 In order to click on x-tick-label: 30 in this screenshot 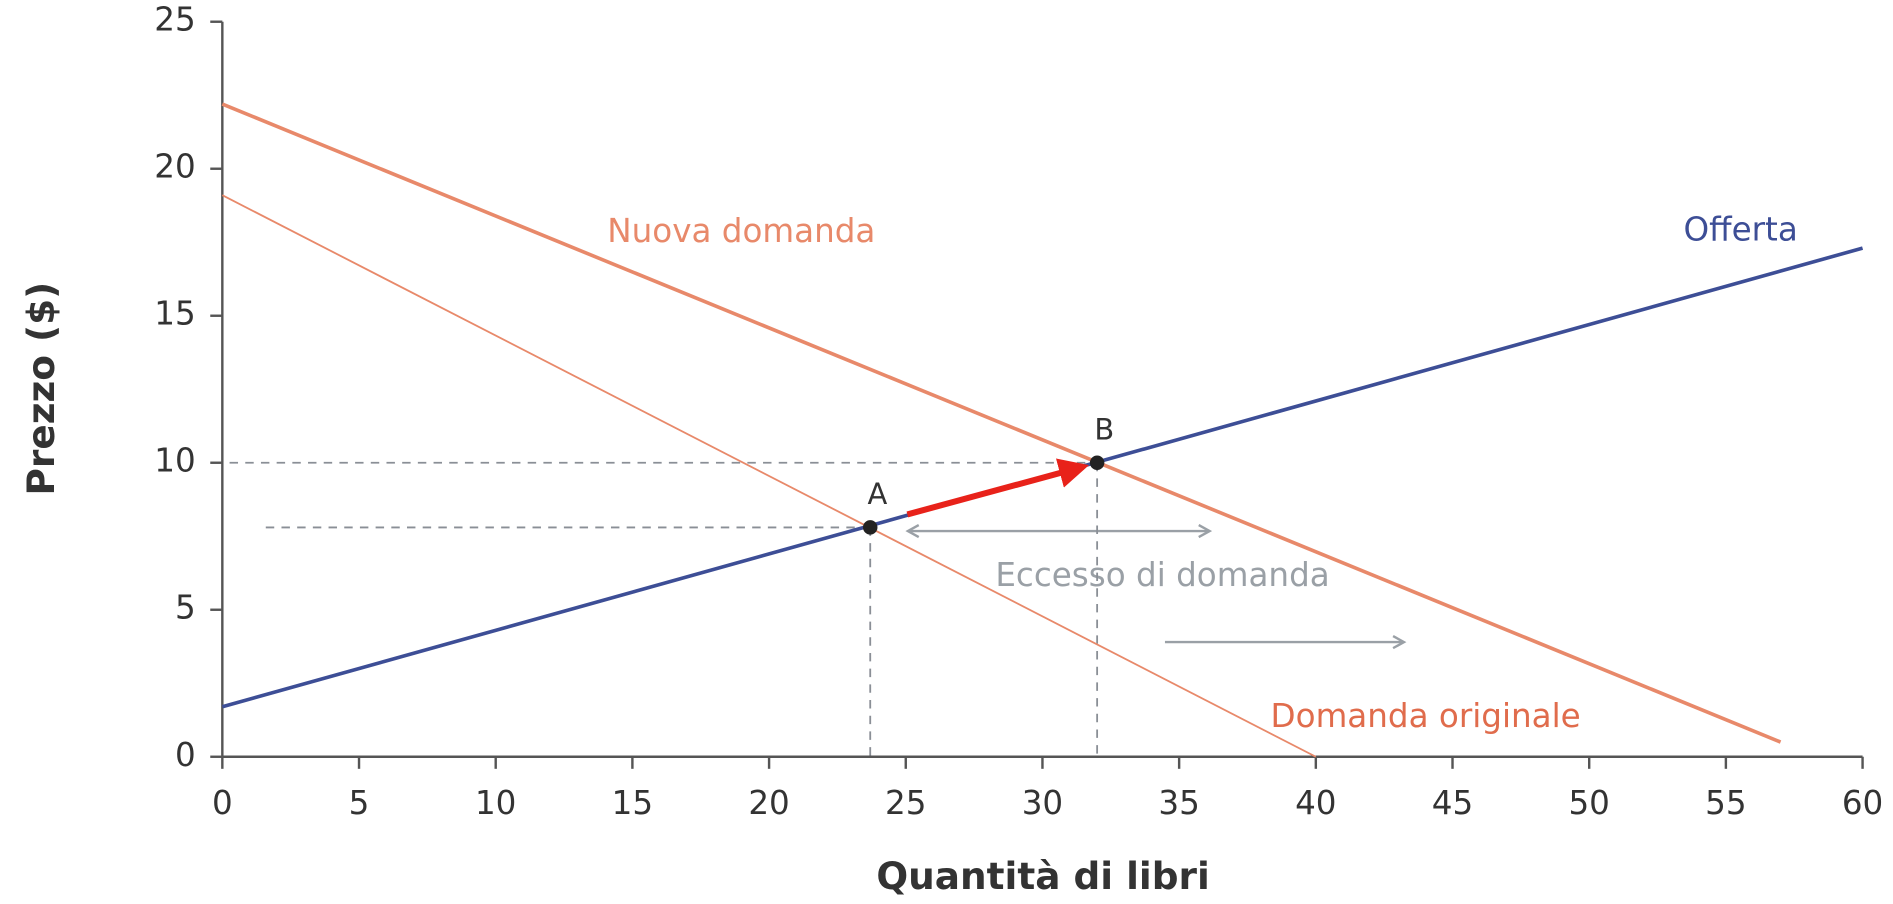, I will do `click(1042, 803)`.